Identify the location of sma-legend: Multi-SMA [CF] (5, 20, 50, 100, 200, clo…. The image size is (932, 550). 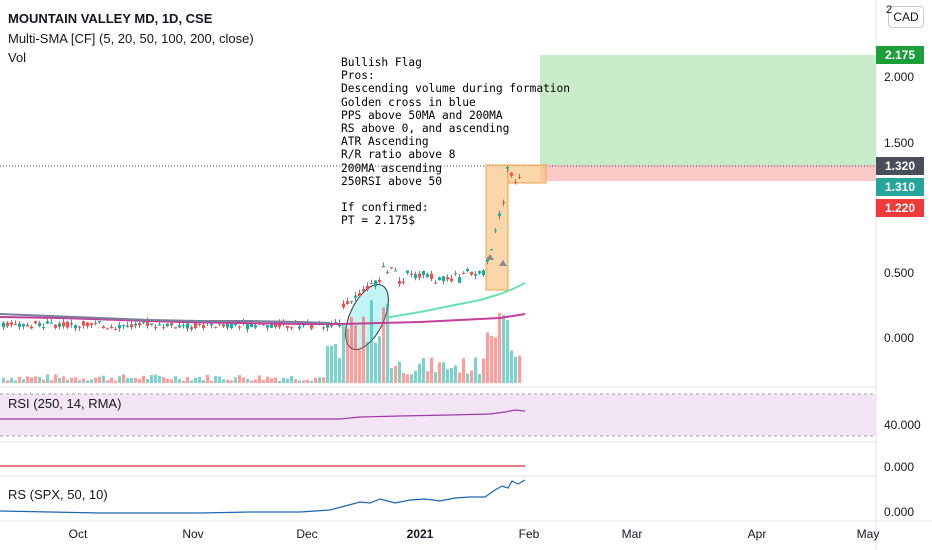
(131, 38).